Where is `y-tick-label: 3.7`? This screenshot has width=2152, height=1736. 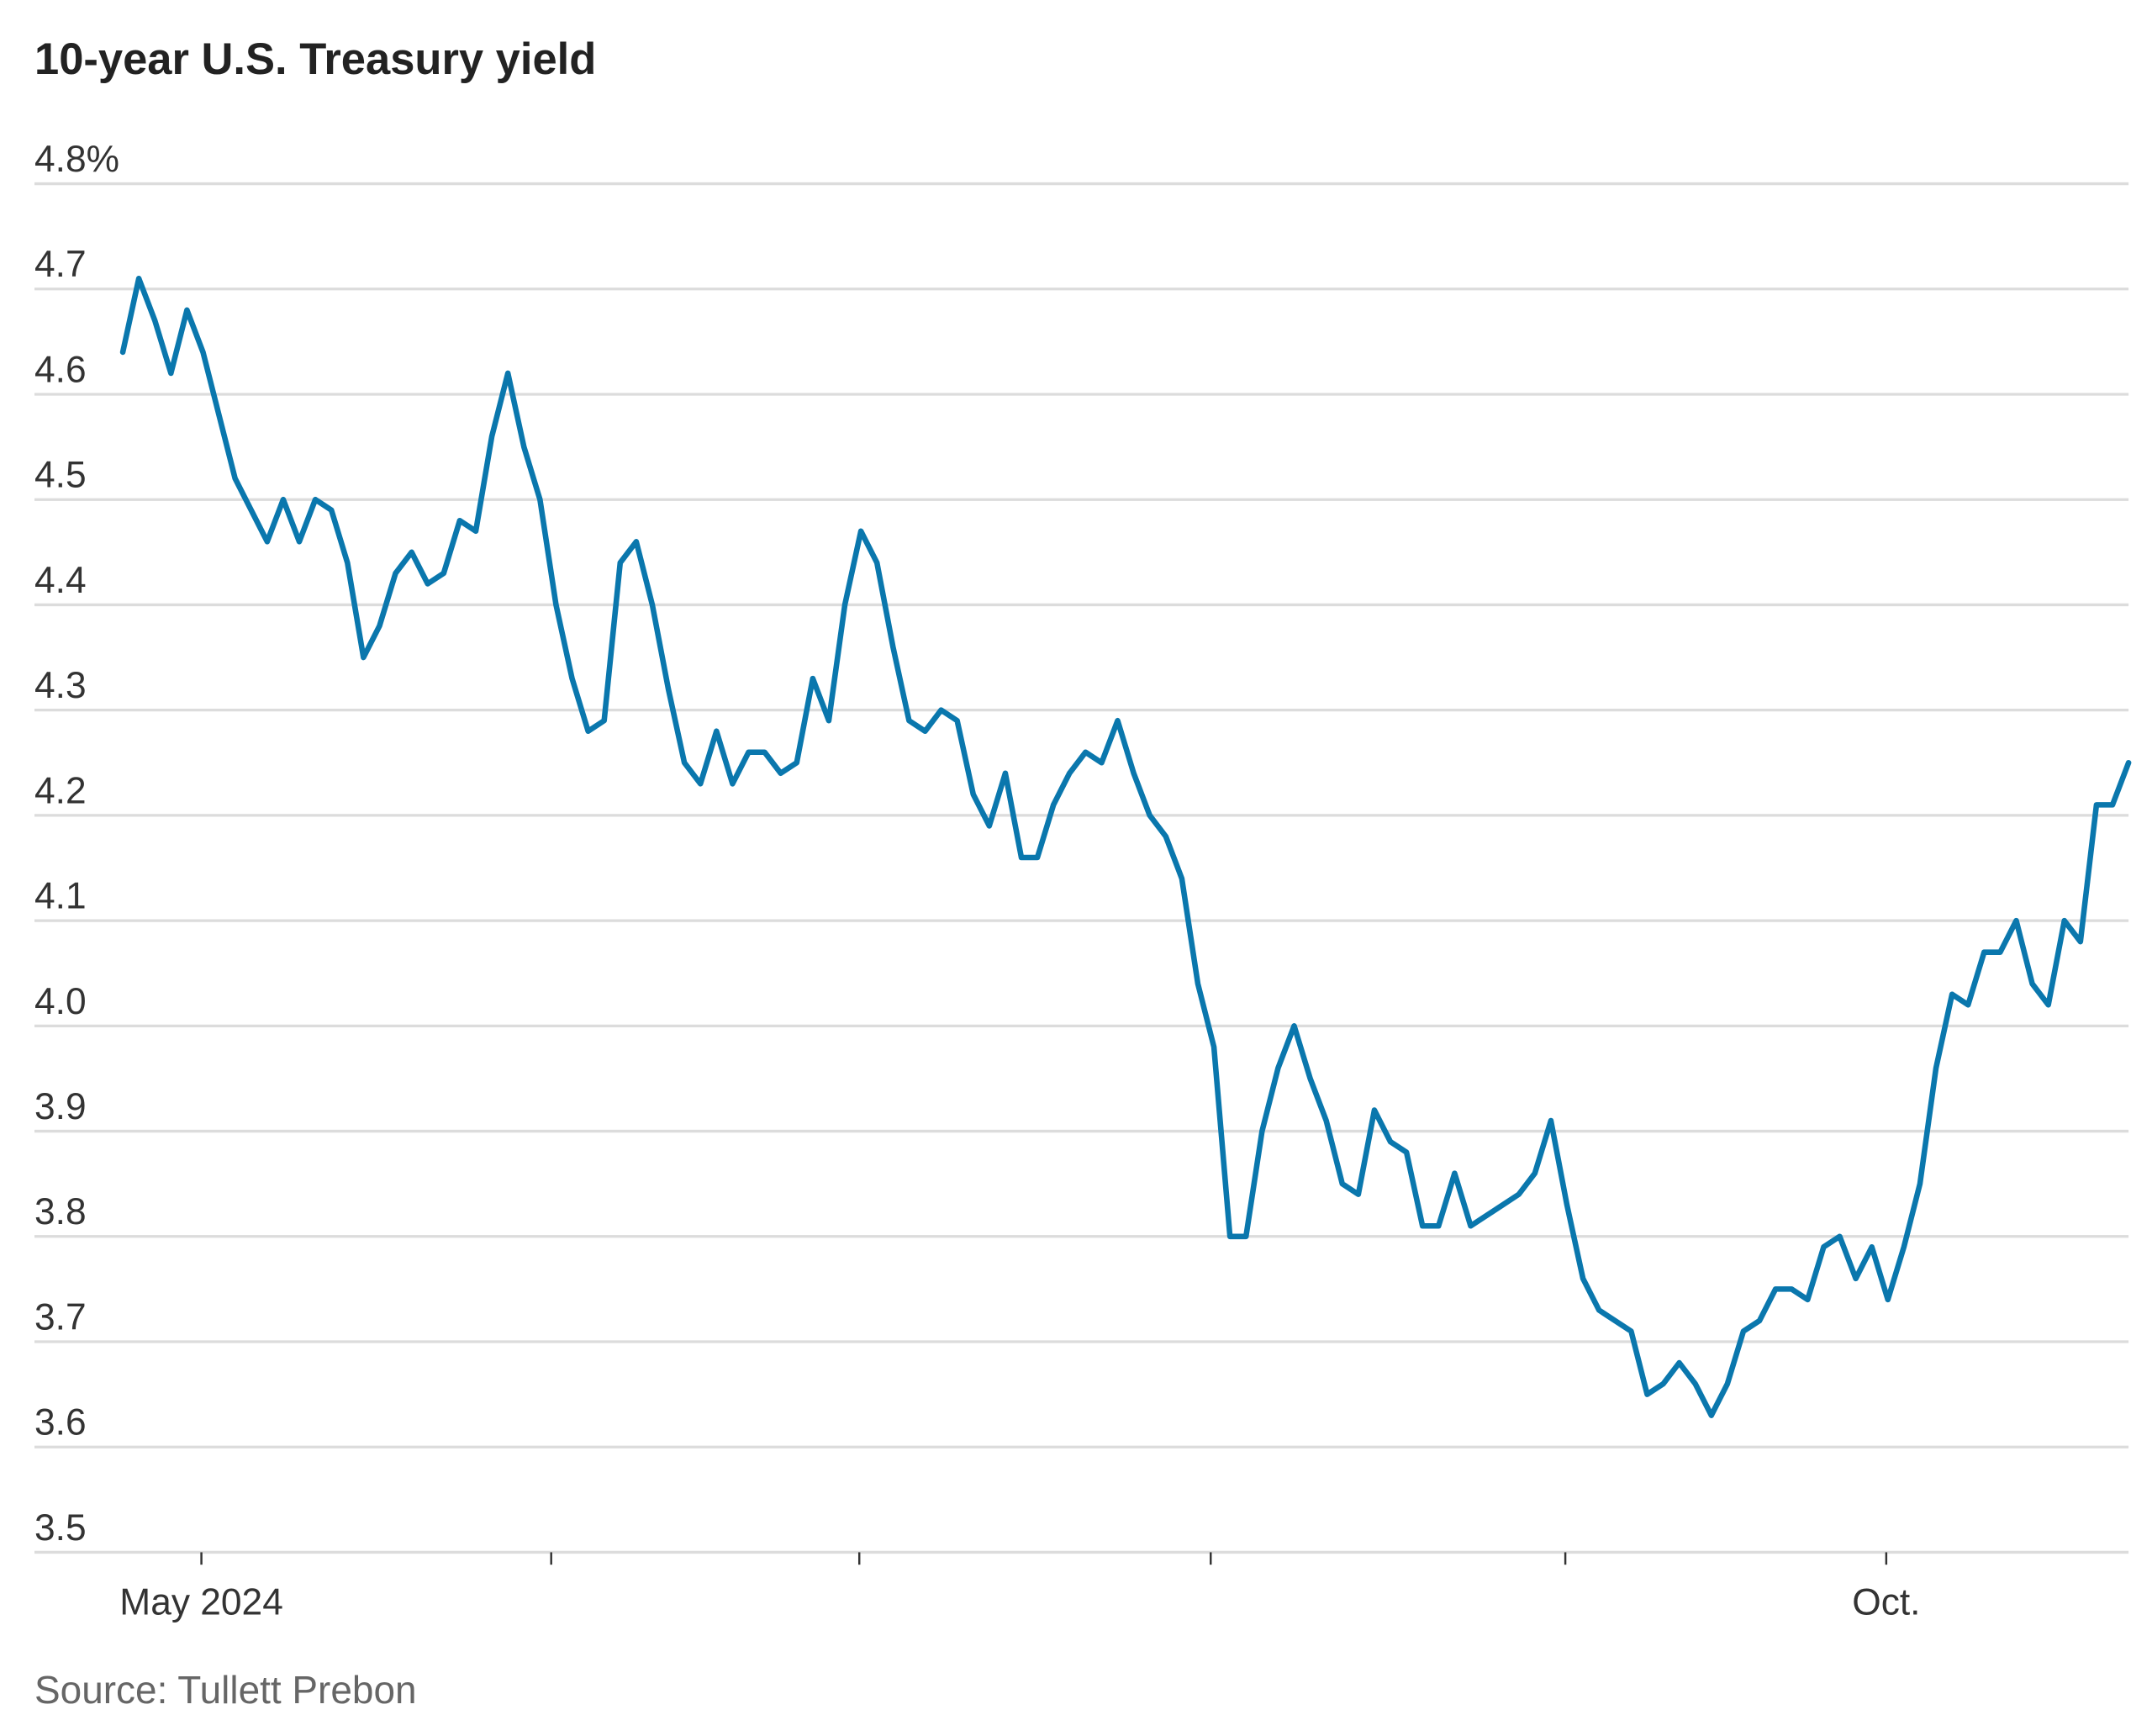 y-tick-label: 3.7 is located at coordinates (60, 1317).